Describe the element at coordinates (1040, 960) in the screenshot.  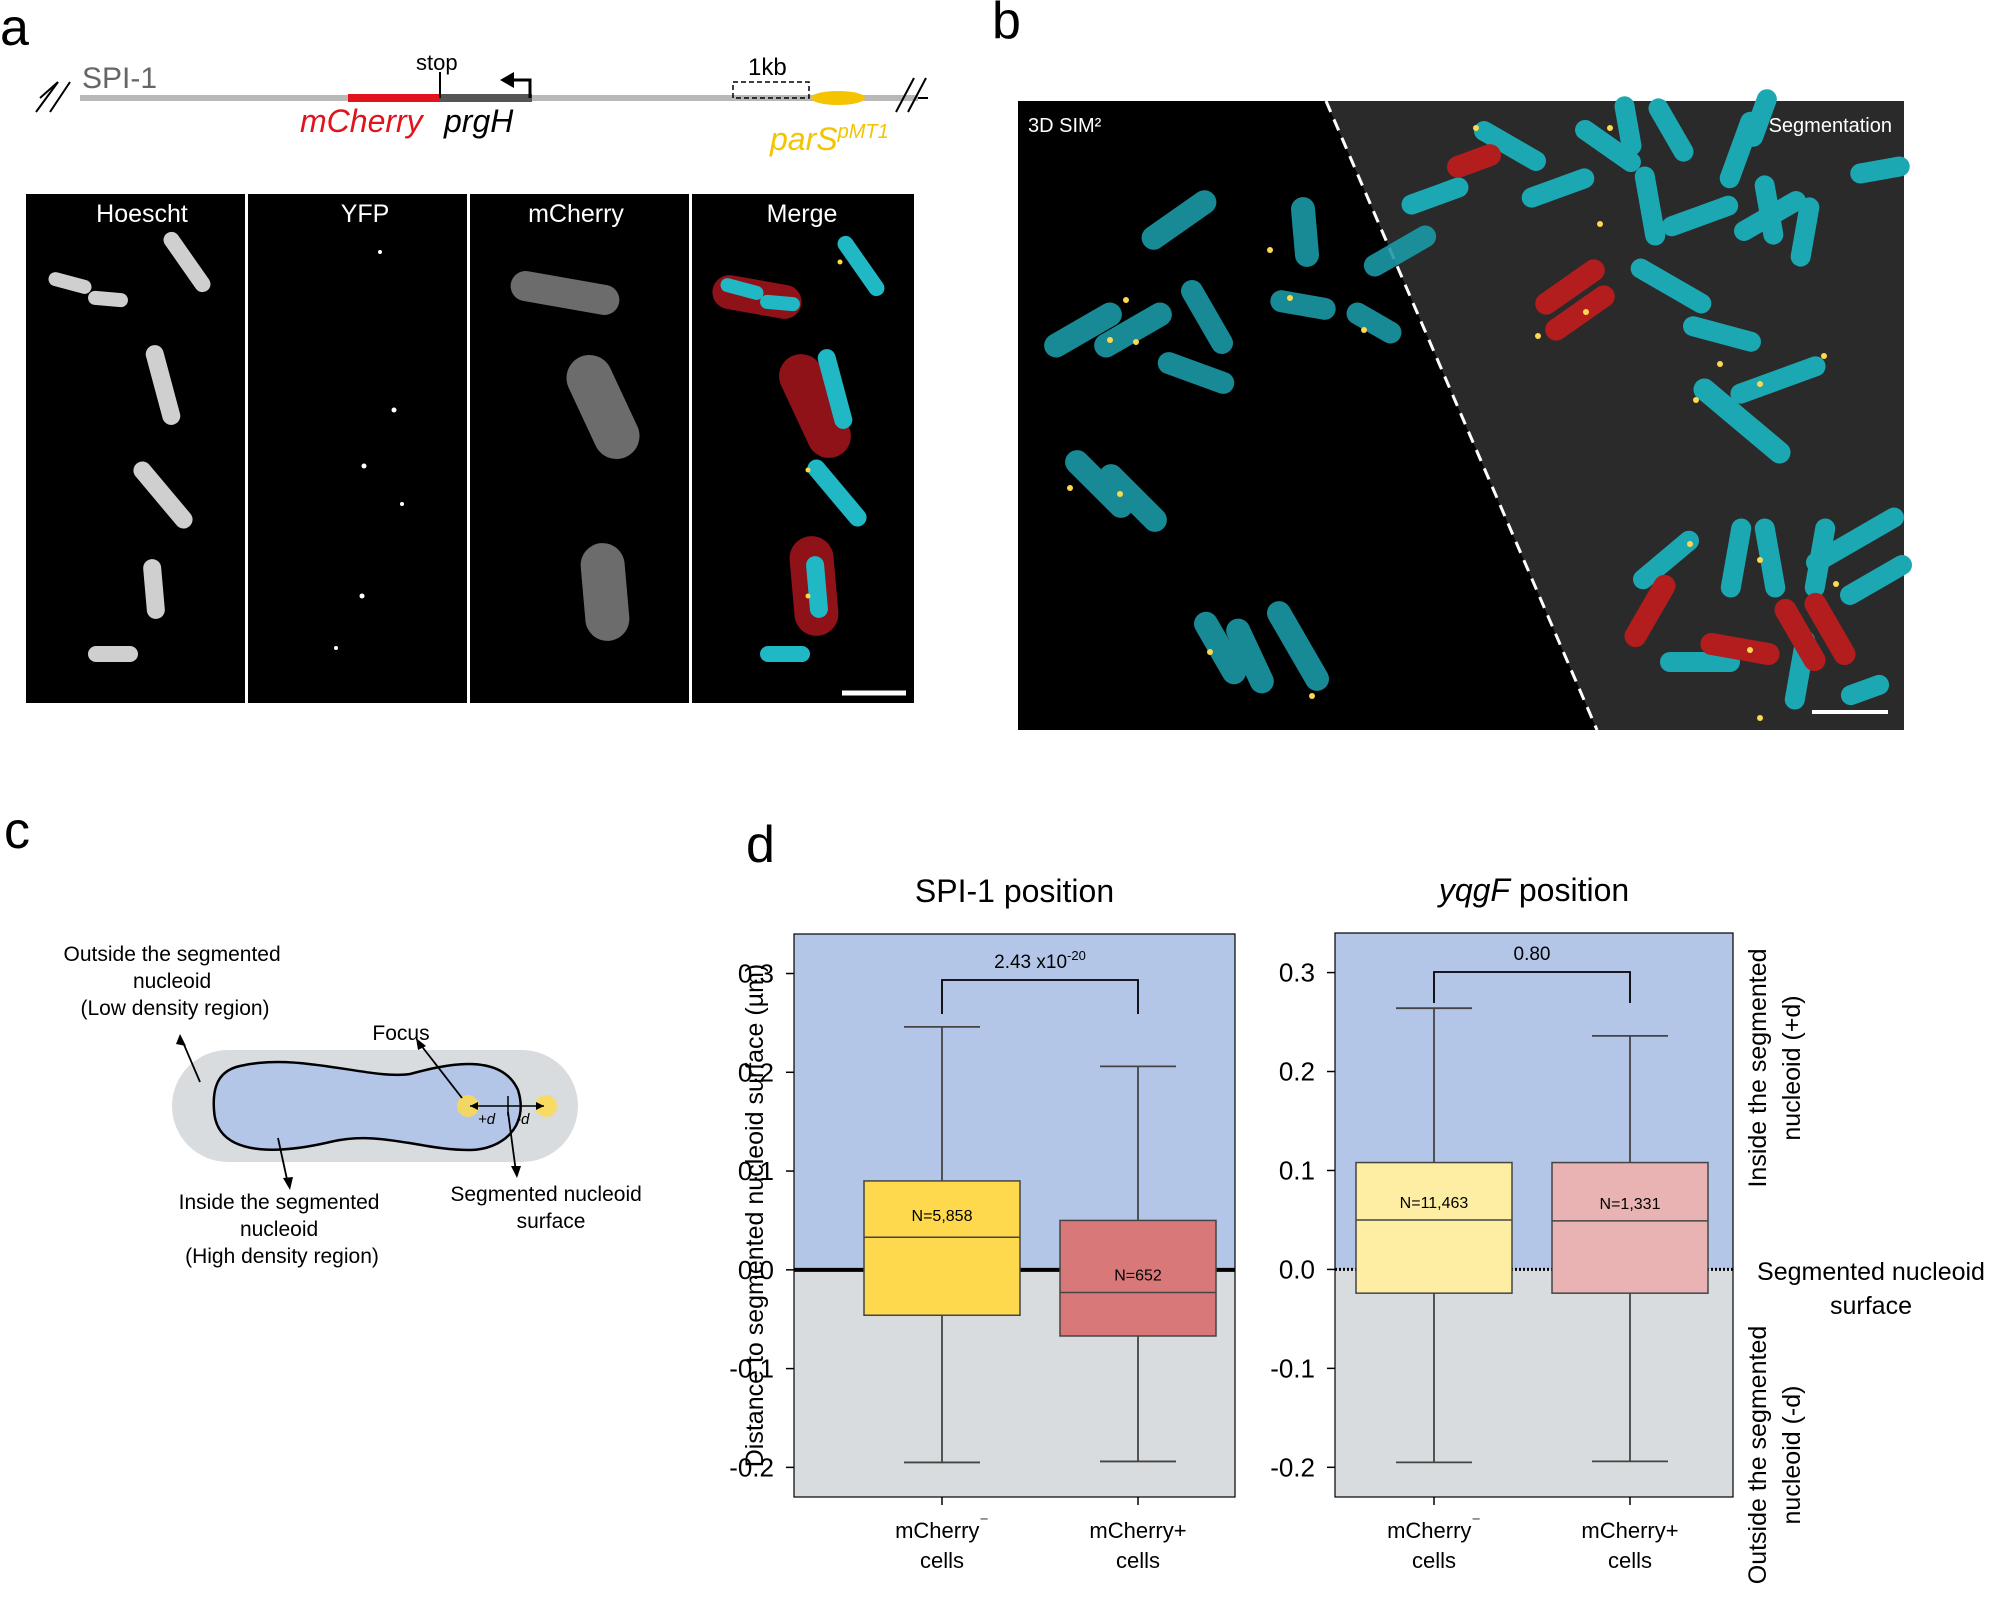
I see `p-value: 2.43 x10⁻²⁰` at that location.